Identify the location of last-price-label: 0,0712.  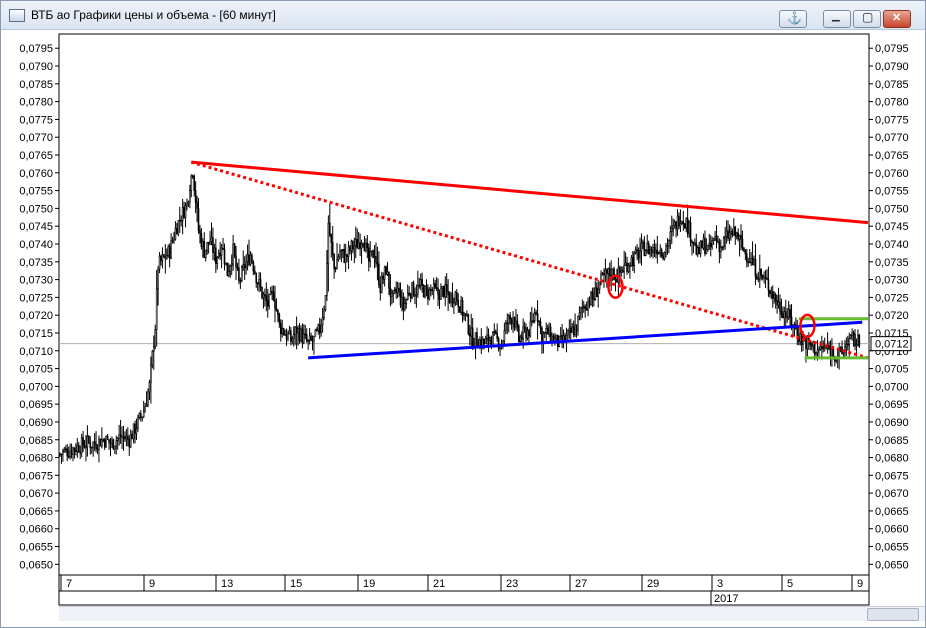
(892, 345).